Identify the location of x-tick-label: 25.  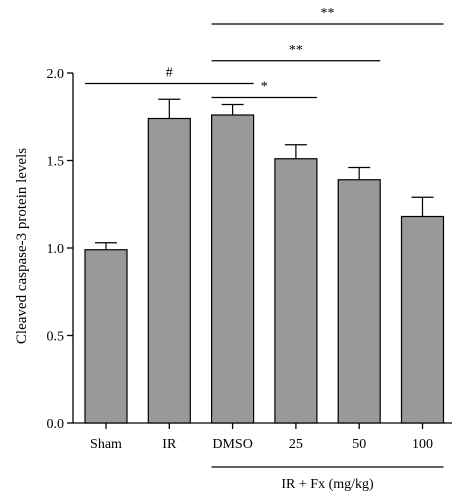
(296, 444).